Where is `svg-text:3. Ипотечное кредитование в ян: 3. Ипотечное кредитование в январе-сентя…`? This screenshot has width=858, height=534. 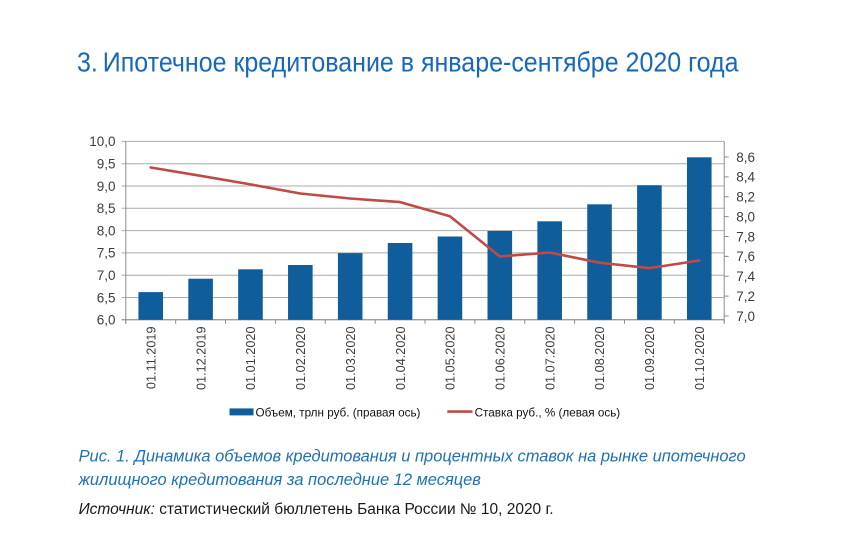
svg-text:3. Ипотечное кредитование в ян: 3. Ипотечное кредитование в январе-сентя… is located at coordinates (408, 62).